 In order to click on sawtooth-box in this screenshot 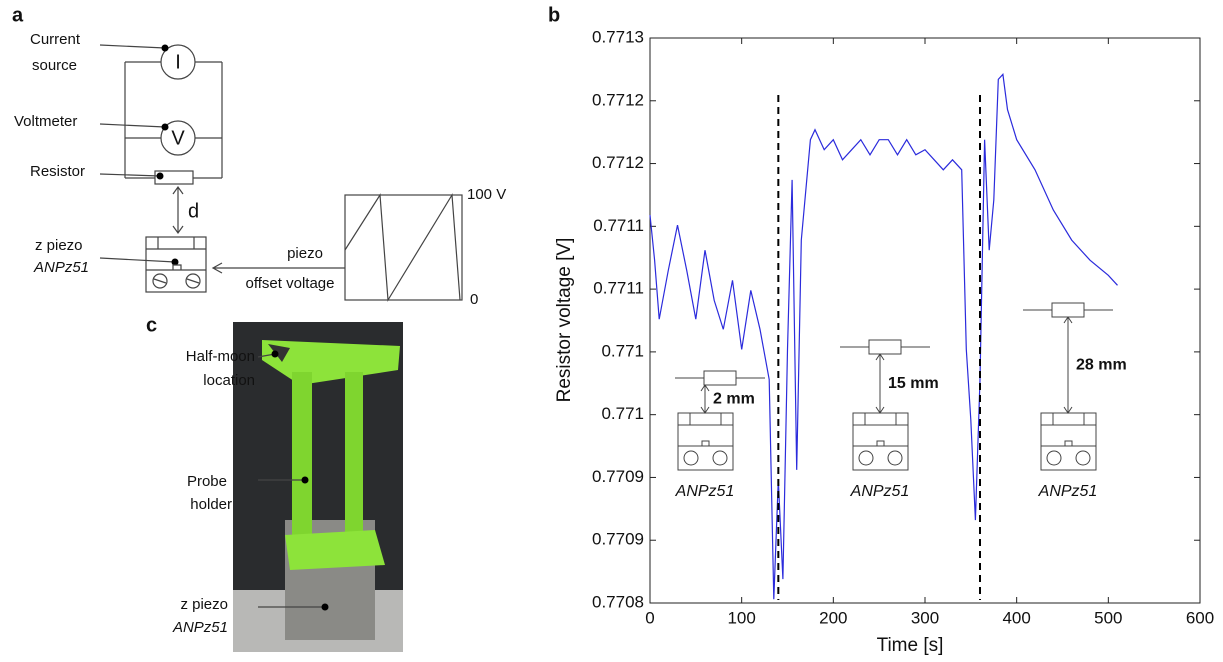, I will do `click(403, 247)`.